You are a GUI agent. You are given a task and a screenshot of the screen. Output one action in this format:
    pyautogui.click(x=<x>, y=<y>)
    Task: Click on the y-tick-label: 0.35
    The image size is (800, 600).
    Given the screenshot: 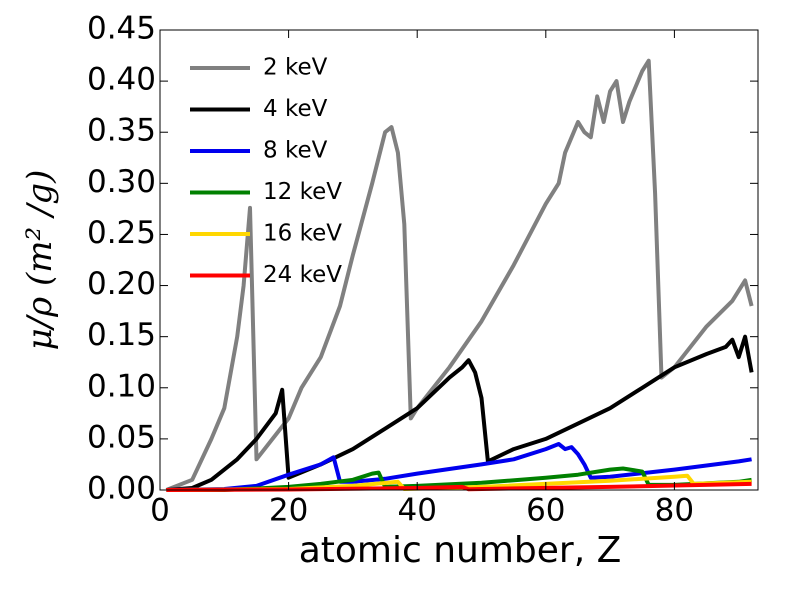 What is the action you would take?
    pyautogui.click(x=121, y=131)
    